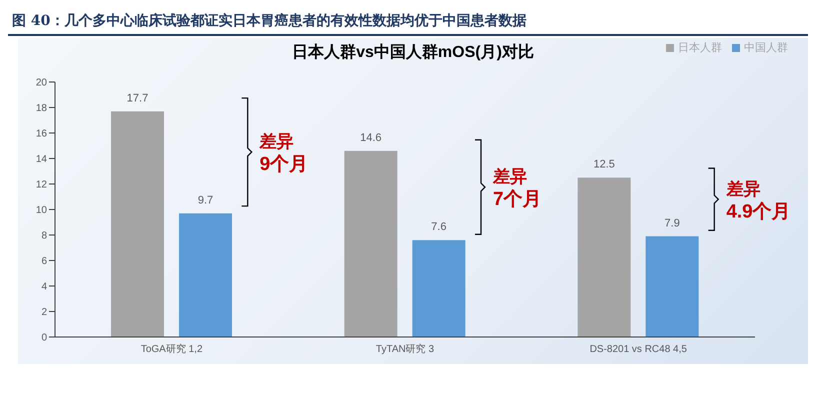 The width and height of the screenshot is (815, 398). I want to click on data-label: 14.6, so click(371, 138).